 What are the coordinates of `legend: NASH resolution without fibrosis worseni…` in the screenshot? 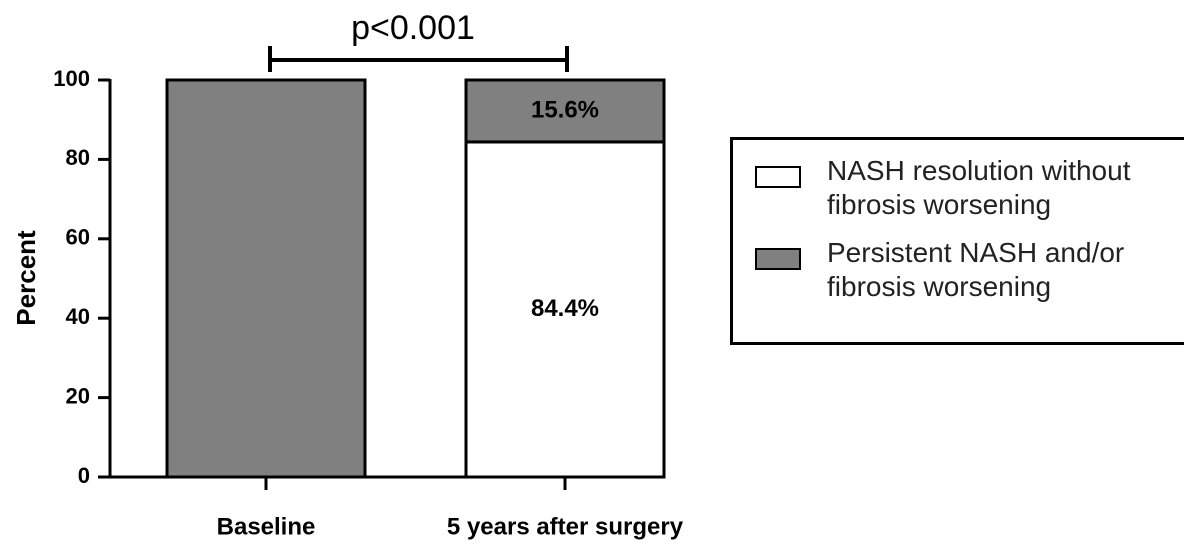 It's located at (957, 241).